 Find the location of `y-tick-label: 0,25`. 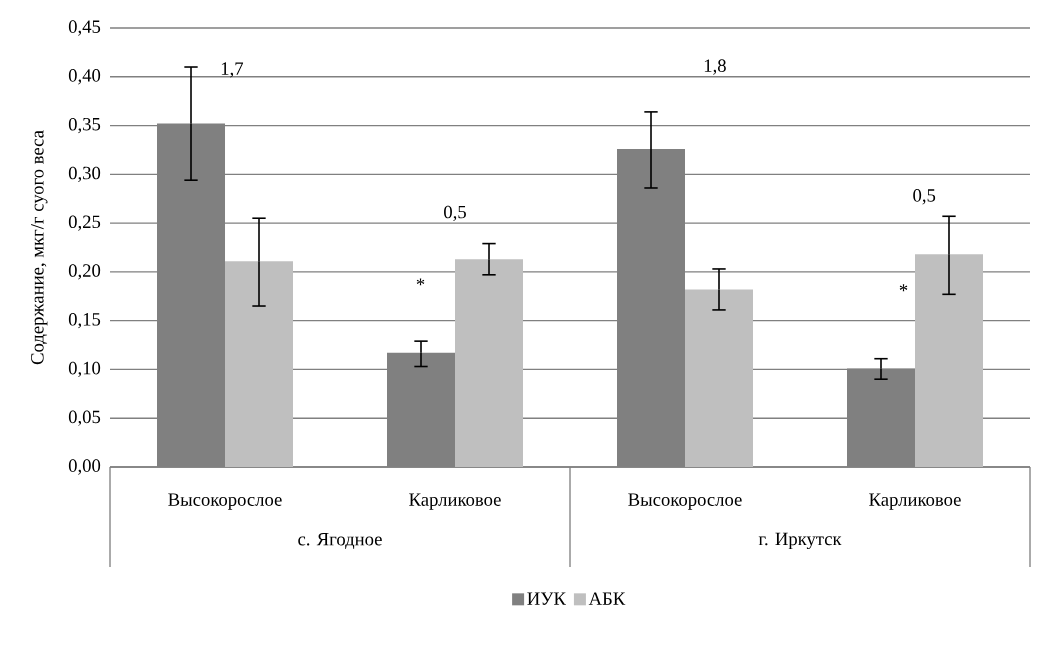

y-tick-label: 0,25 is located at coordinates (84, 223).